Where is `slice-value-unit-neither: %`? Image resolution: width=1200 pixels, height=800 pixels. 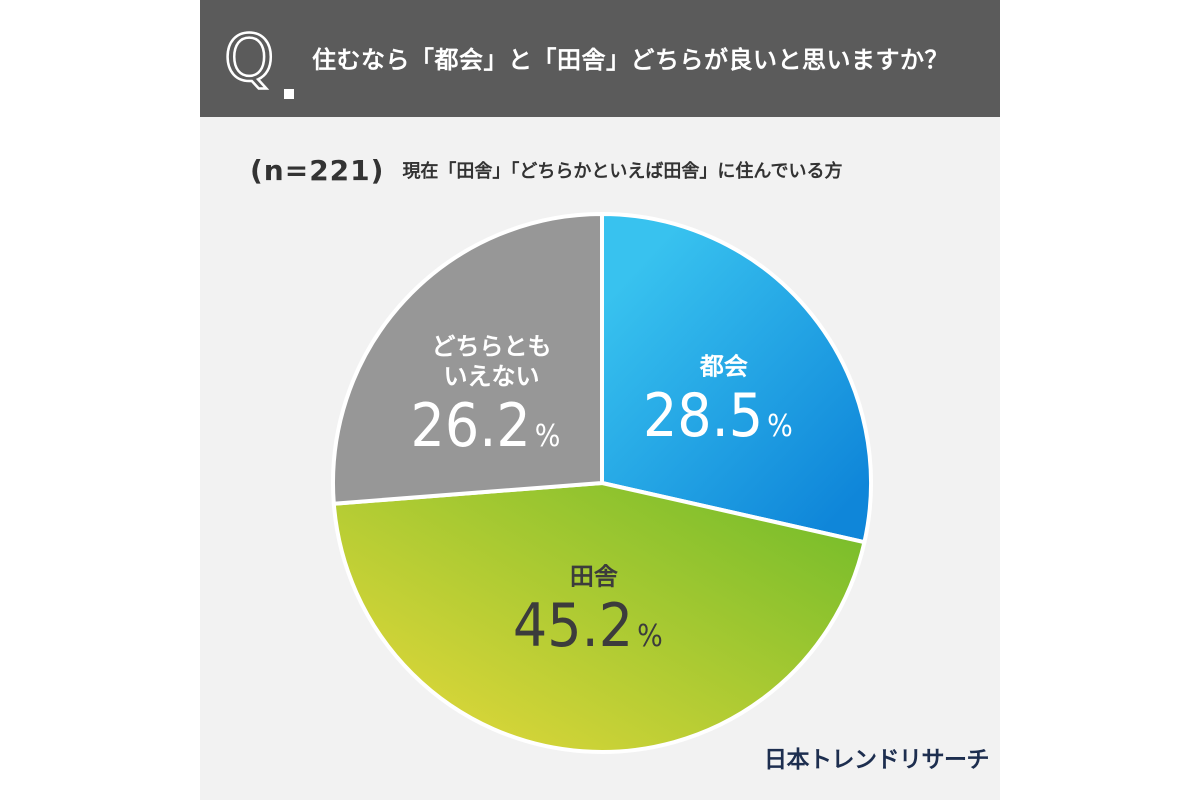
slice-value-unit-neither: % is located at coordinates (548, 436).